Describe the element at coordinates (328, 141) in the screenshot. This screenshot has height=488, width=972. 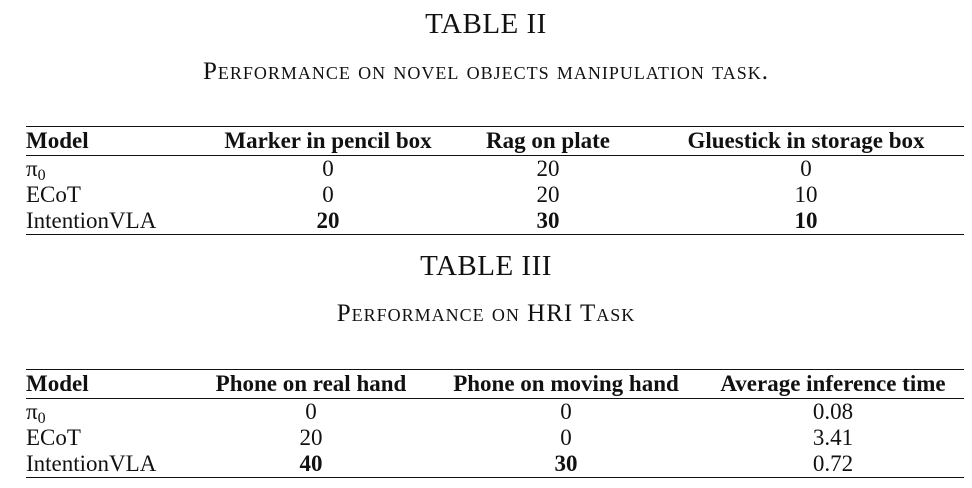
I see `column-header: Marker in pencil box` at that location.